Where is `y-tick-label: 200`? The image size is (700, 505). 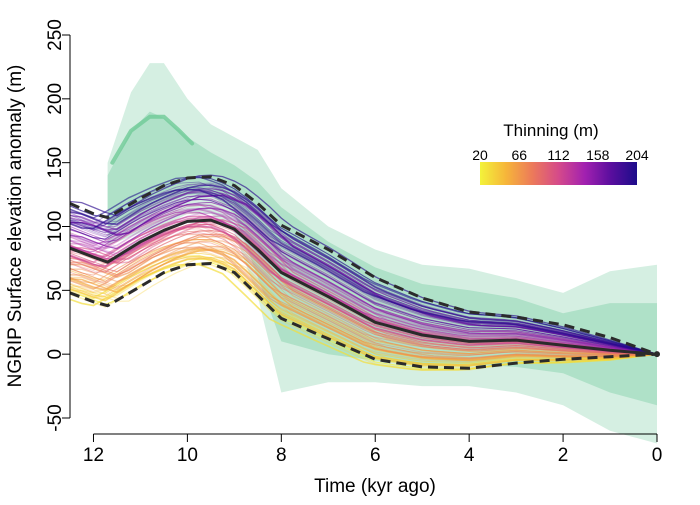
y-tick-label: 200 is located at coordinates (55, 99).